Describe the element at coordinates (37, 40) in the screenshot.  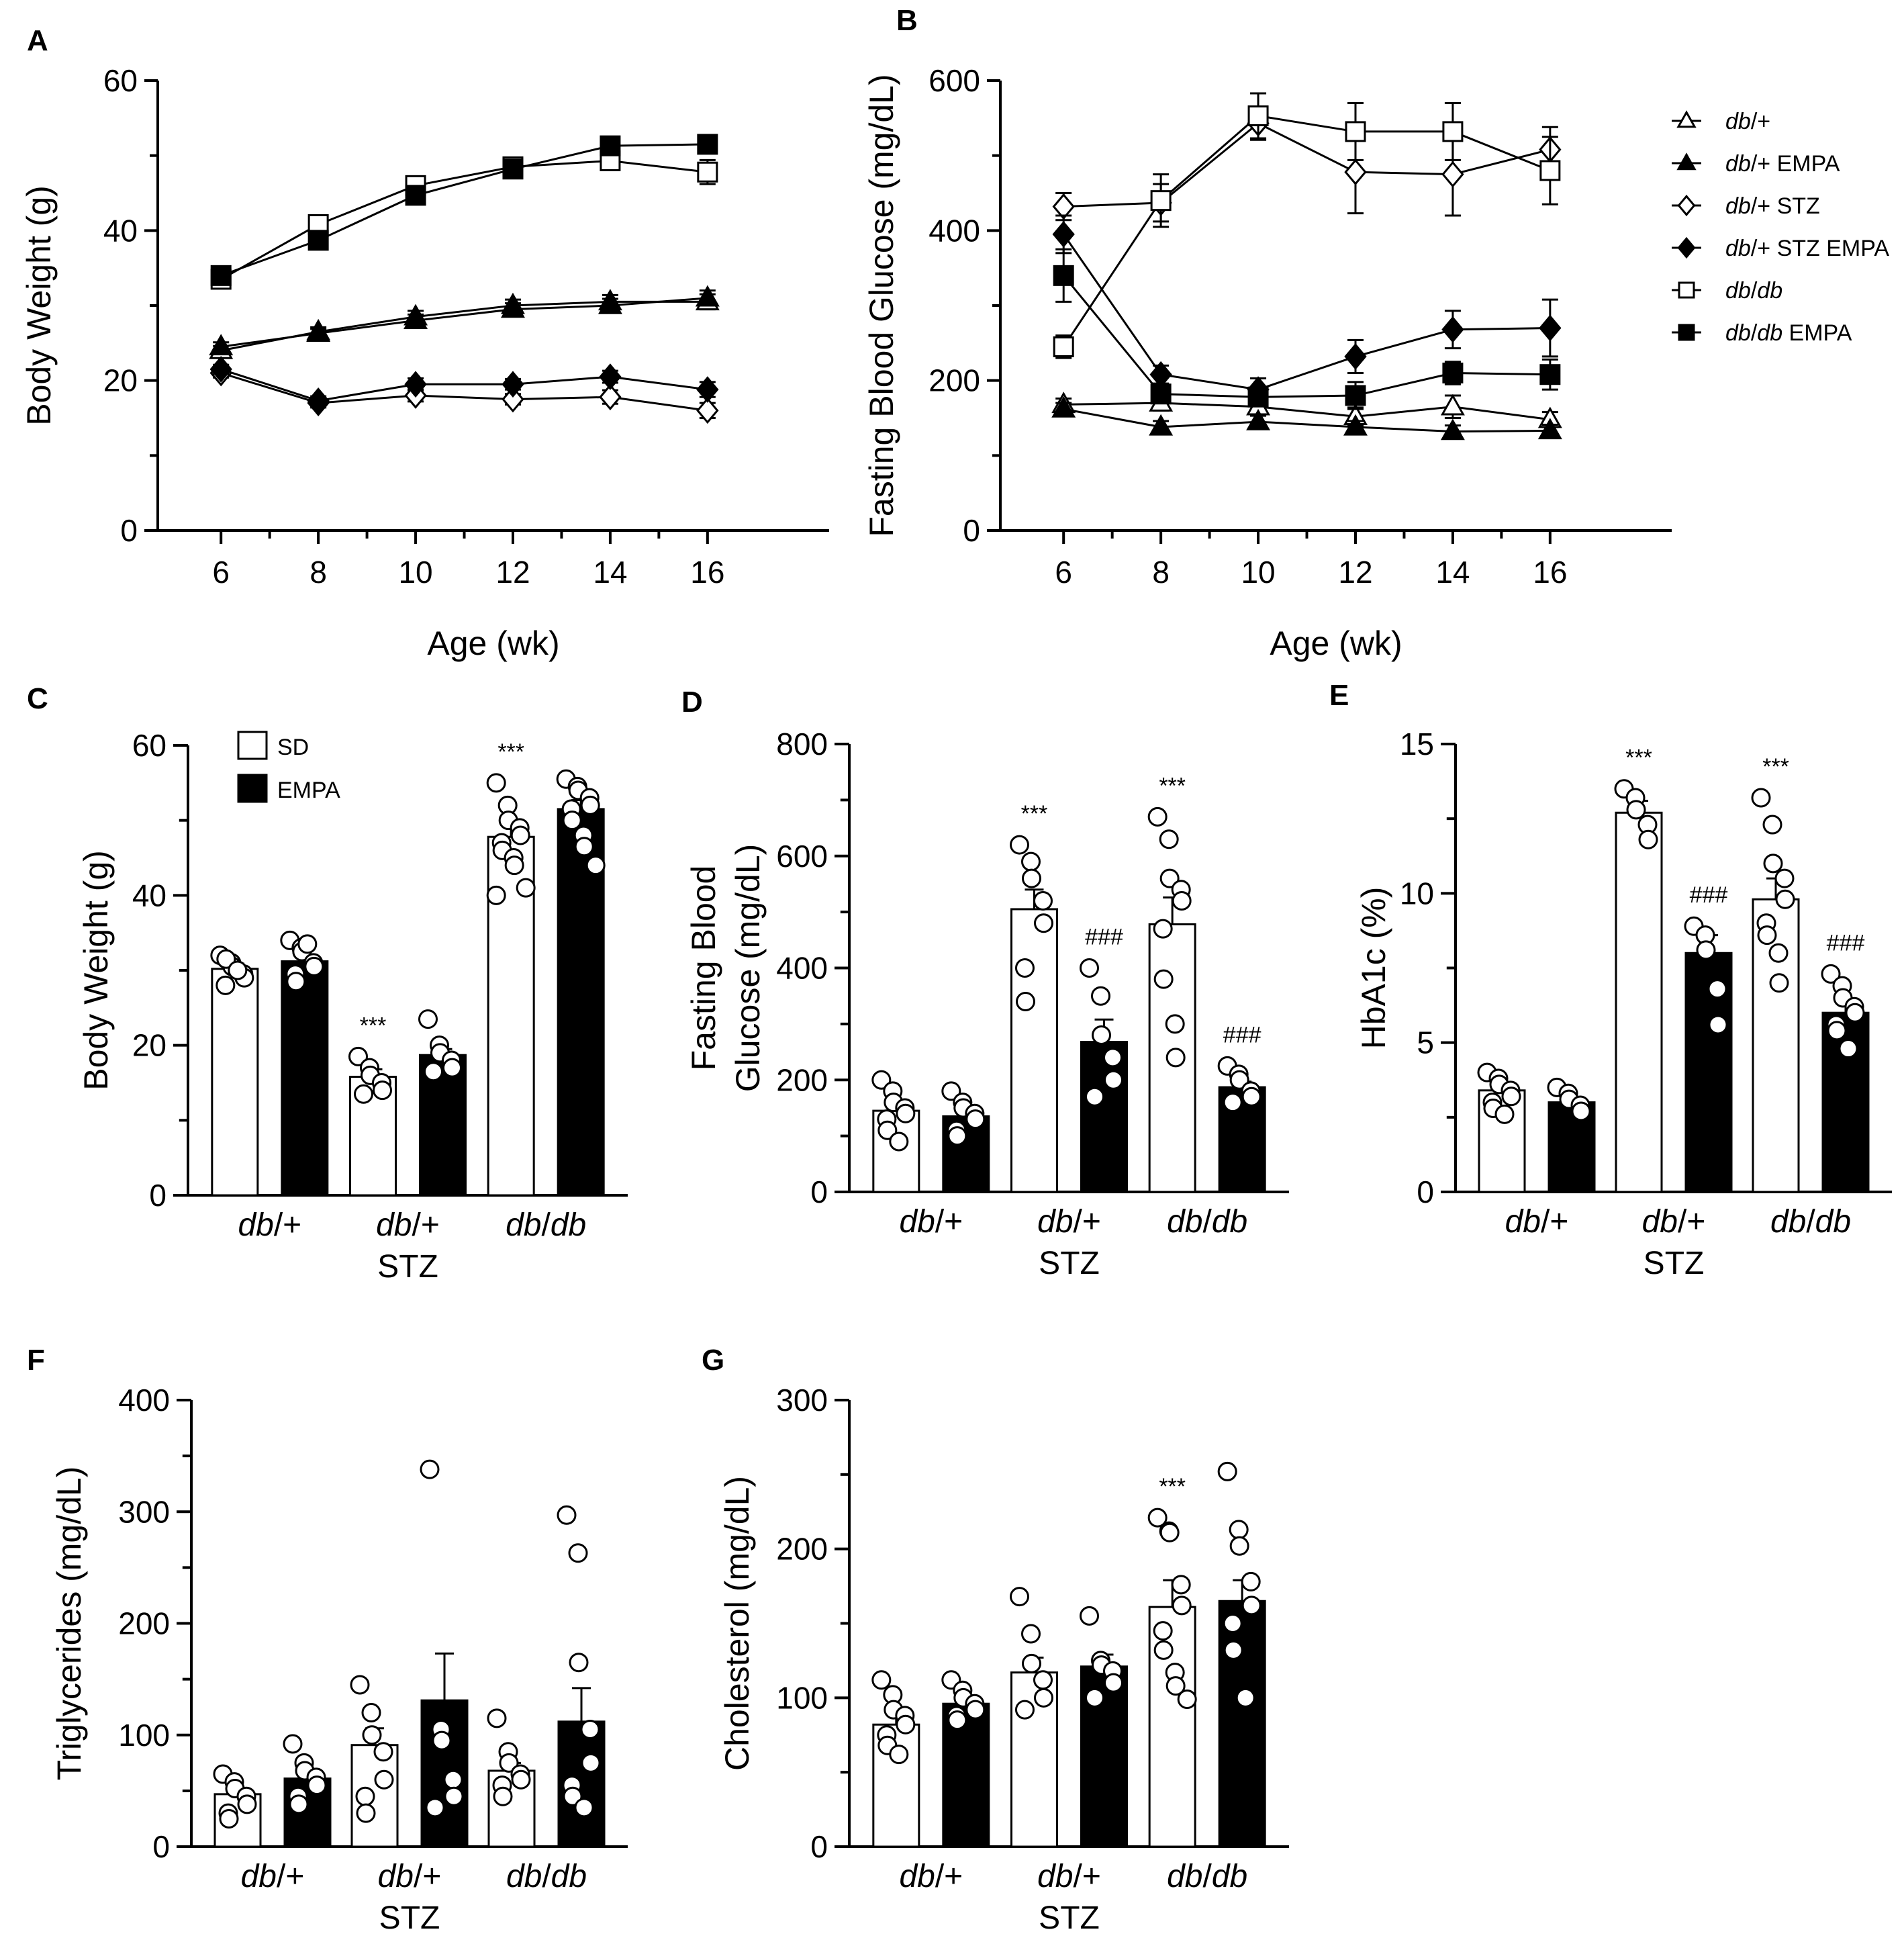
I see `panel-letter: A` at that location.